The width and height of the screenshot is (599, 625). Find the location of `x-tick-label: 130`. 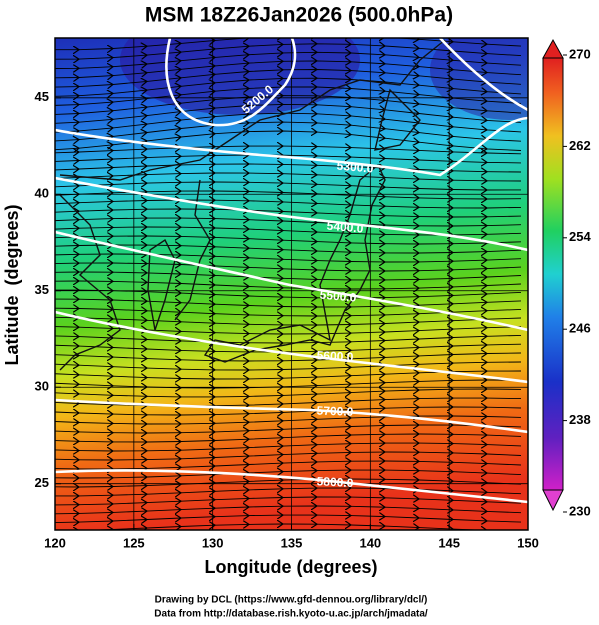

x-tick-label: 130 is located at coordinates (213, 542).